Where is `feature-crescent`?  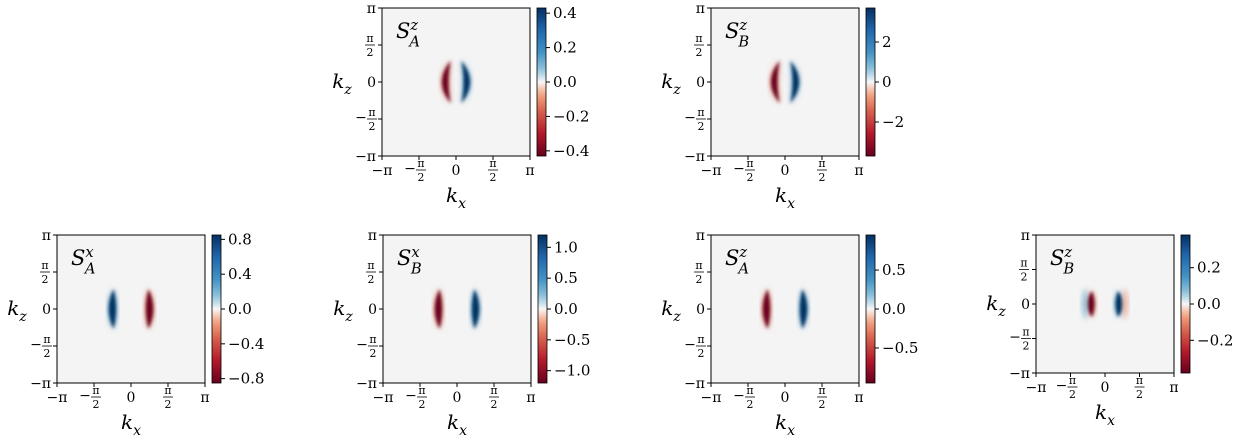 feature-crescent is located at coordinates (465, 82).